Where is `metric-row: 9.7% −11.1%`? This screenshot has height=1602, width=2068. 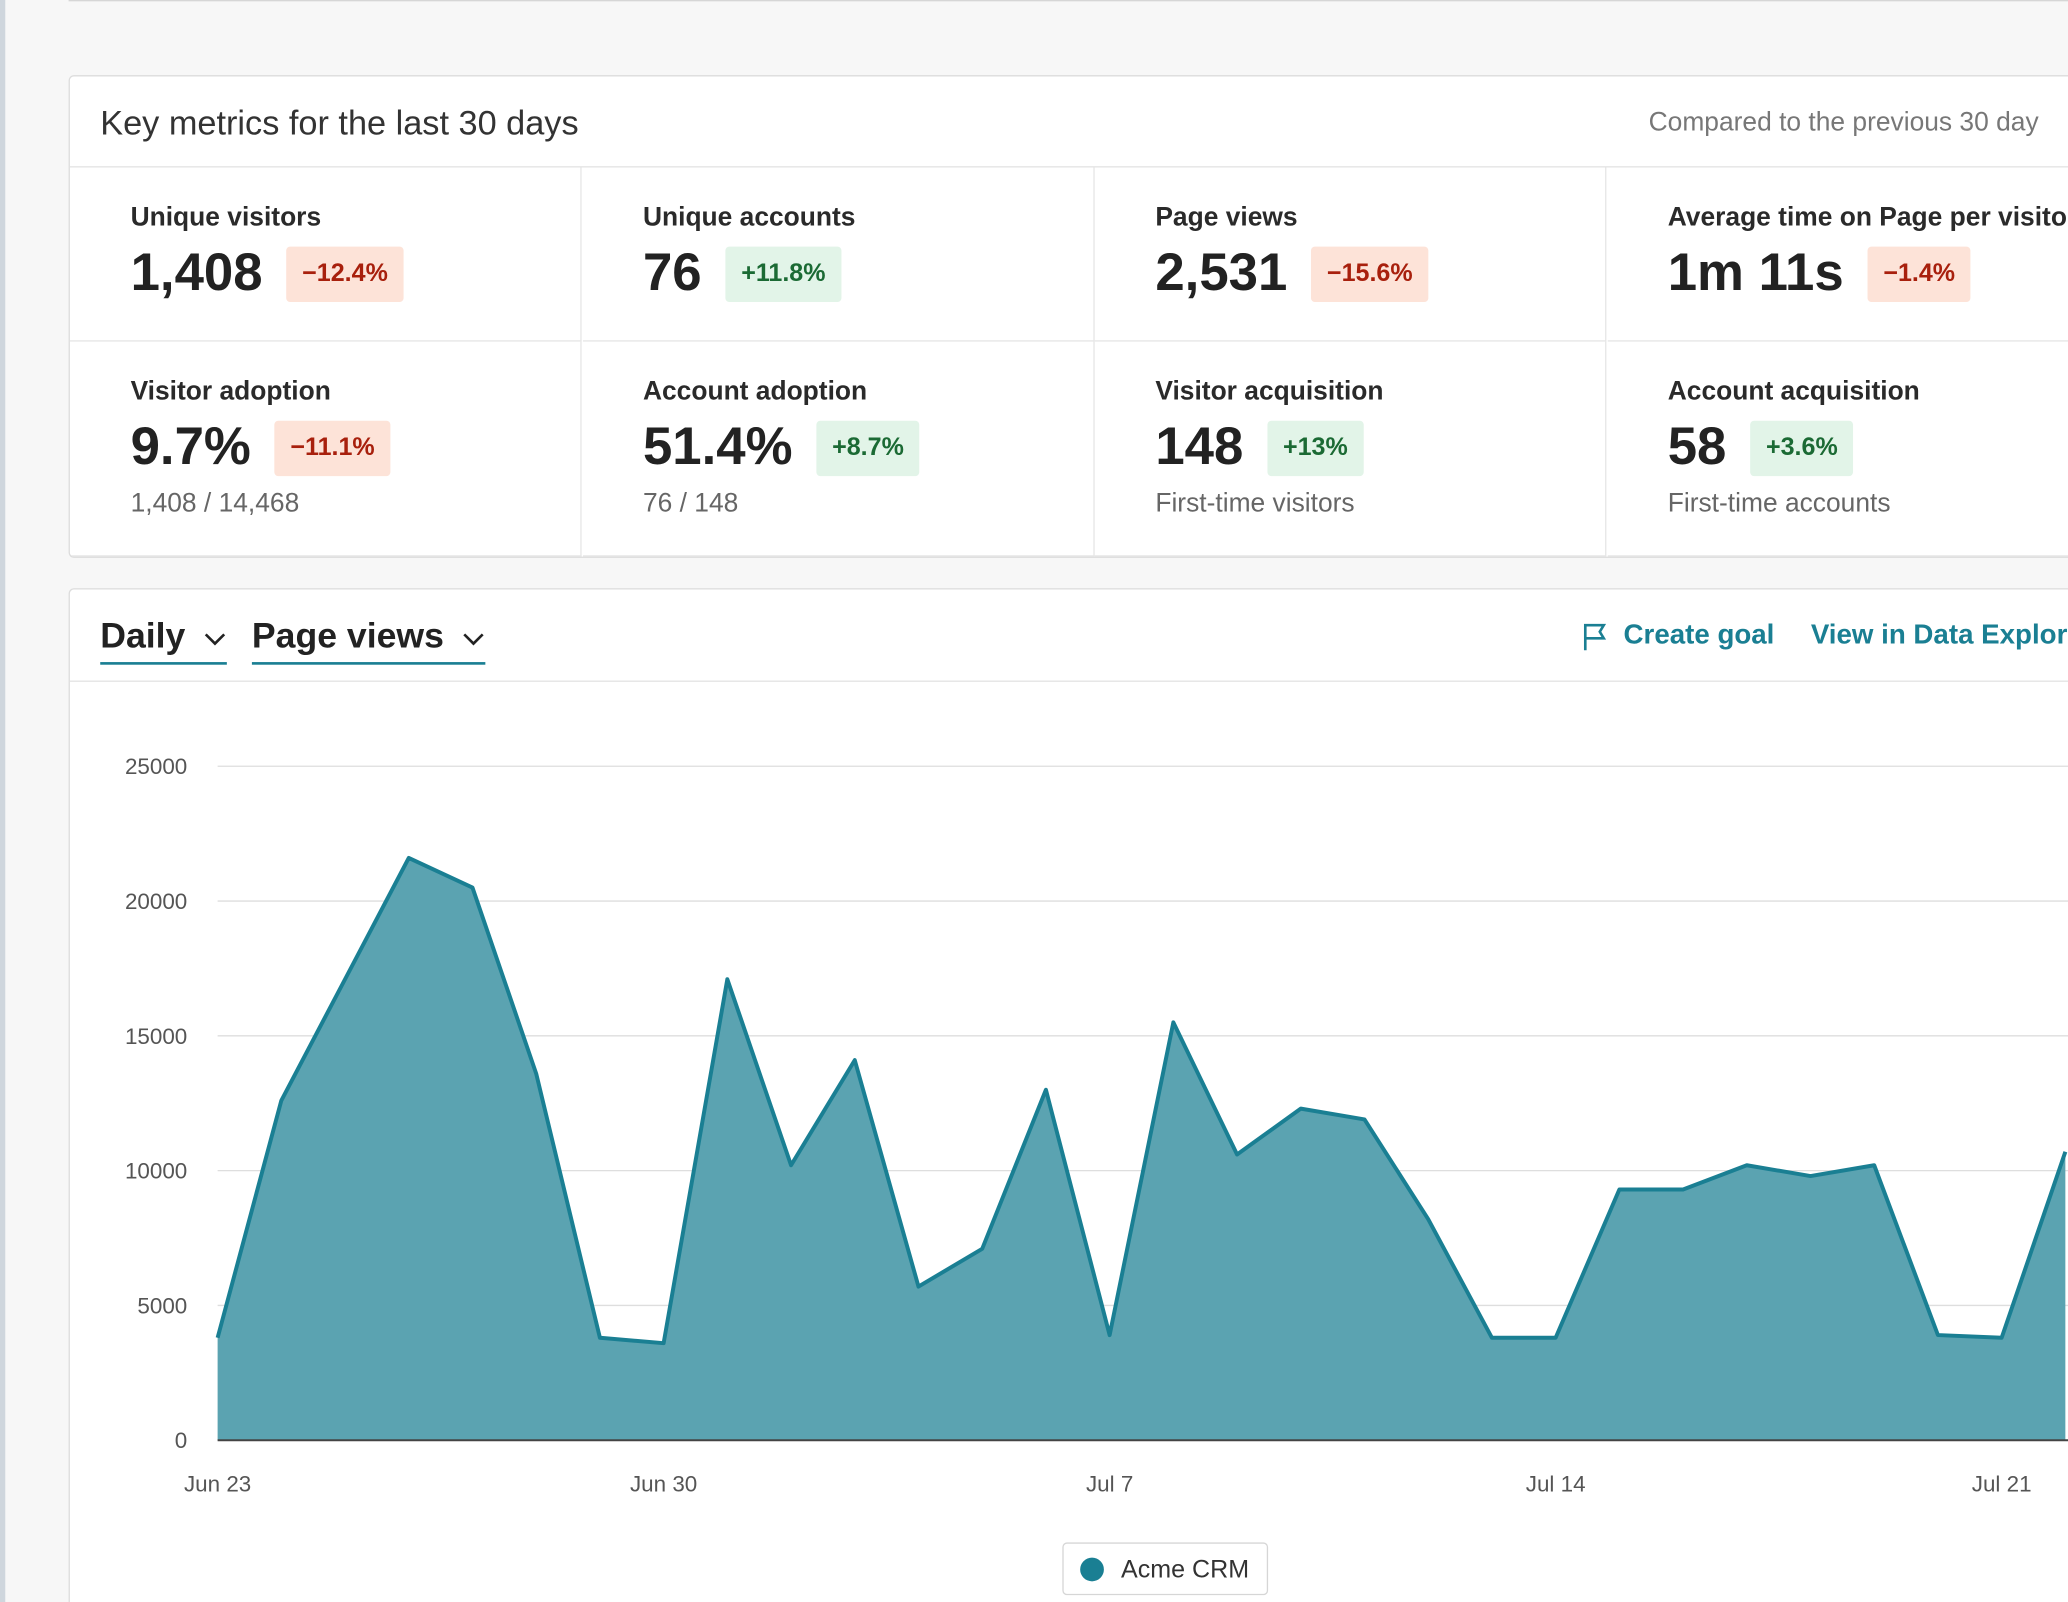
metric-row: 9.7% −11.1% is located at coordinates (261, 447).